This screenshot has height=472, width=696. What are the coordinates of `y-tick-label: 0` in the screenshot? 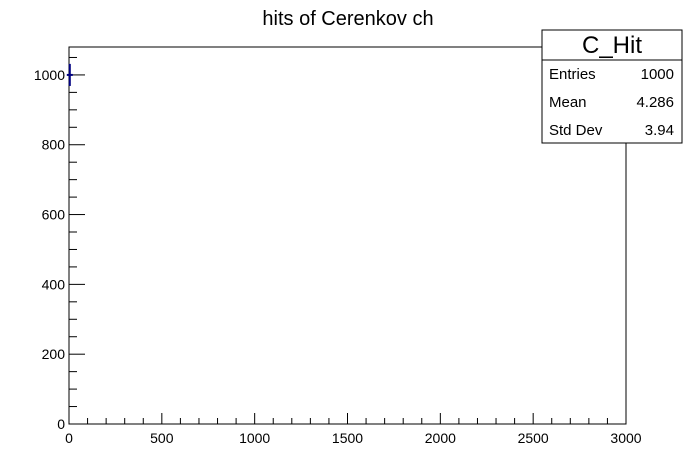 It's located at (61, 424).